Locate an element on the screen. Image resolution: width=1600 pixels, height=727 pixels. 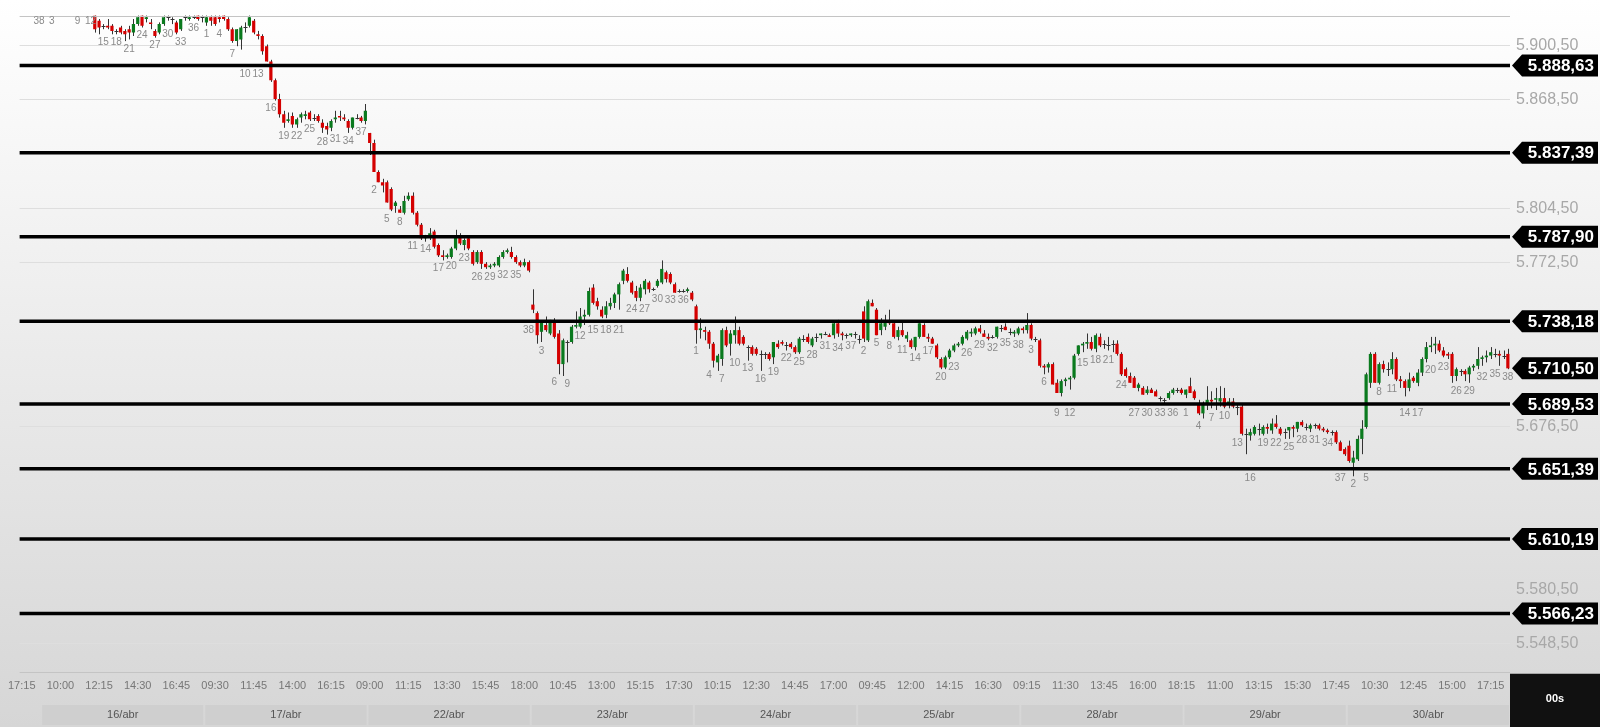
text: 36 is located at coordinates (683, 300).